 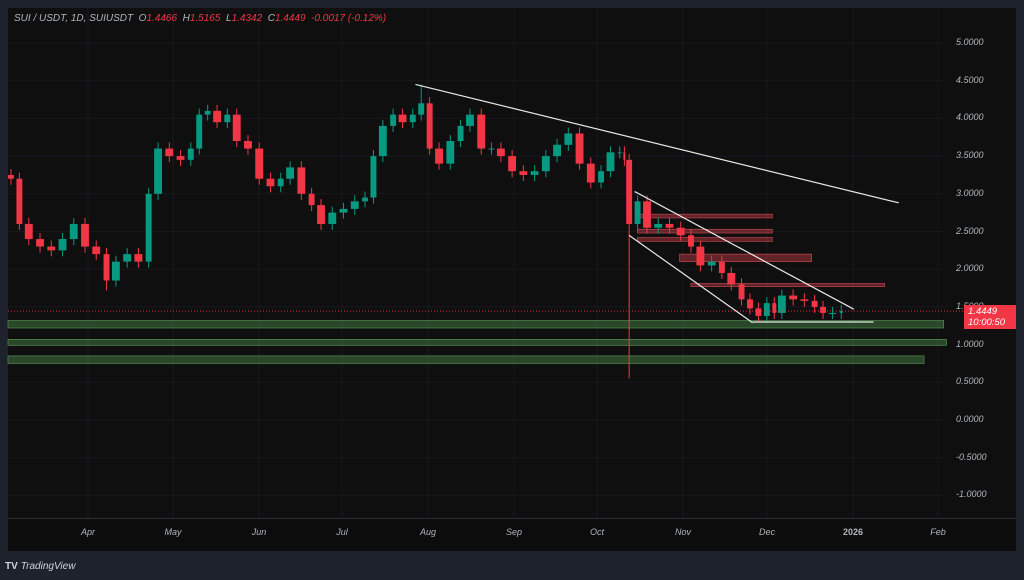 What do you see at coordinates (983, 311) in the screenshot?
I see `last-price: 1.4449` at bounding box center [983, 311].